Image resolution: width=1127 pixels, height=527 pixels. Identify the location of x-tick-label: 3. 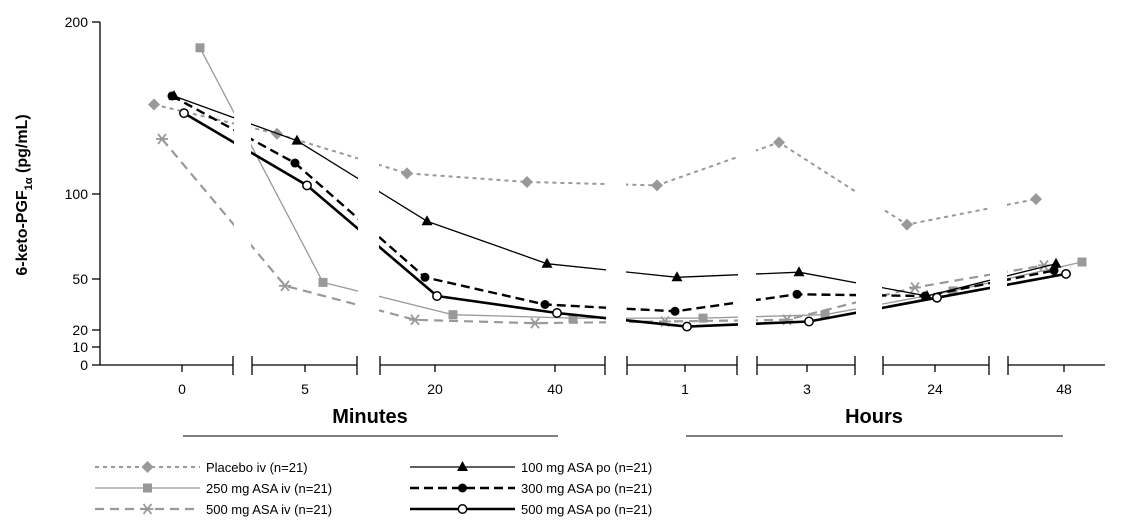
(807, 389).